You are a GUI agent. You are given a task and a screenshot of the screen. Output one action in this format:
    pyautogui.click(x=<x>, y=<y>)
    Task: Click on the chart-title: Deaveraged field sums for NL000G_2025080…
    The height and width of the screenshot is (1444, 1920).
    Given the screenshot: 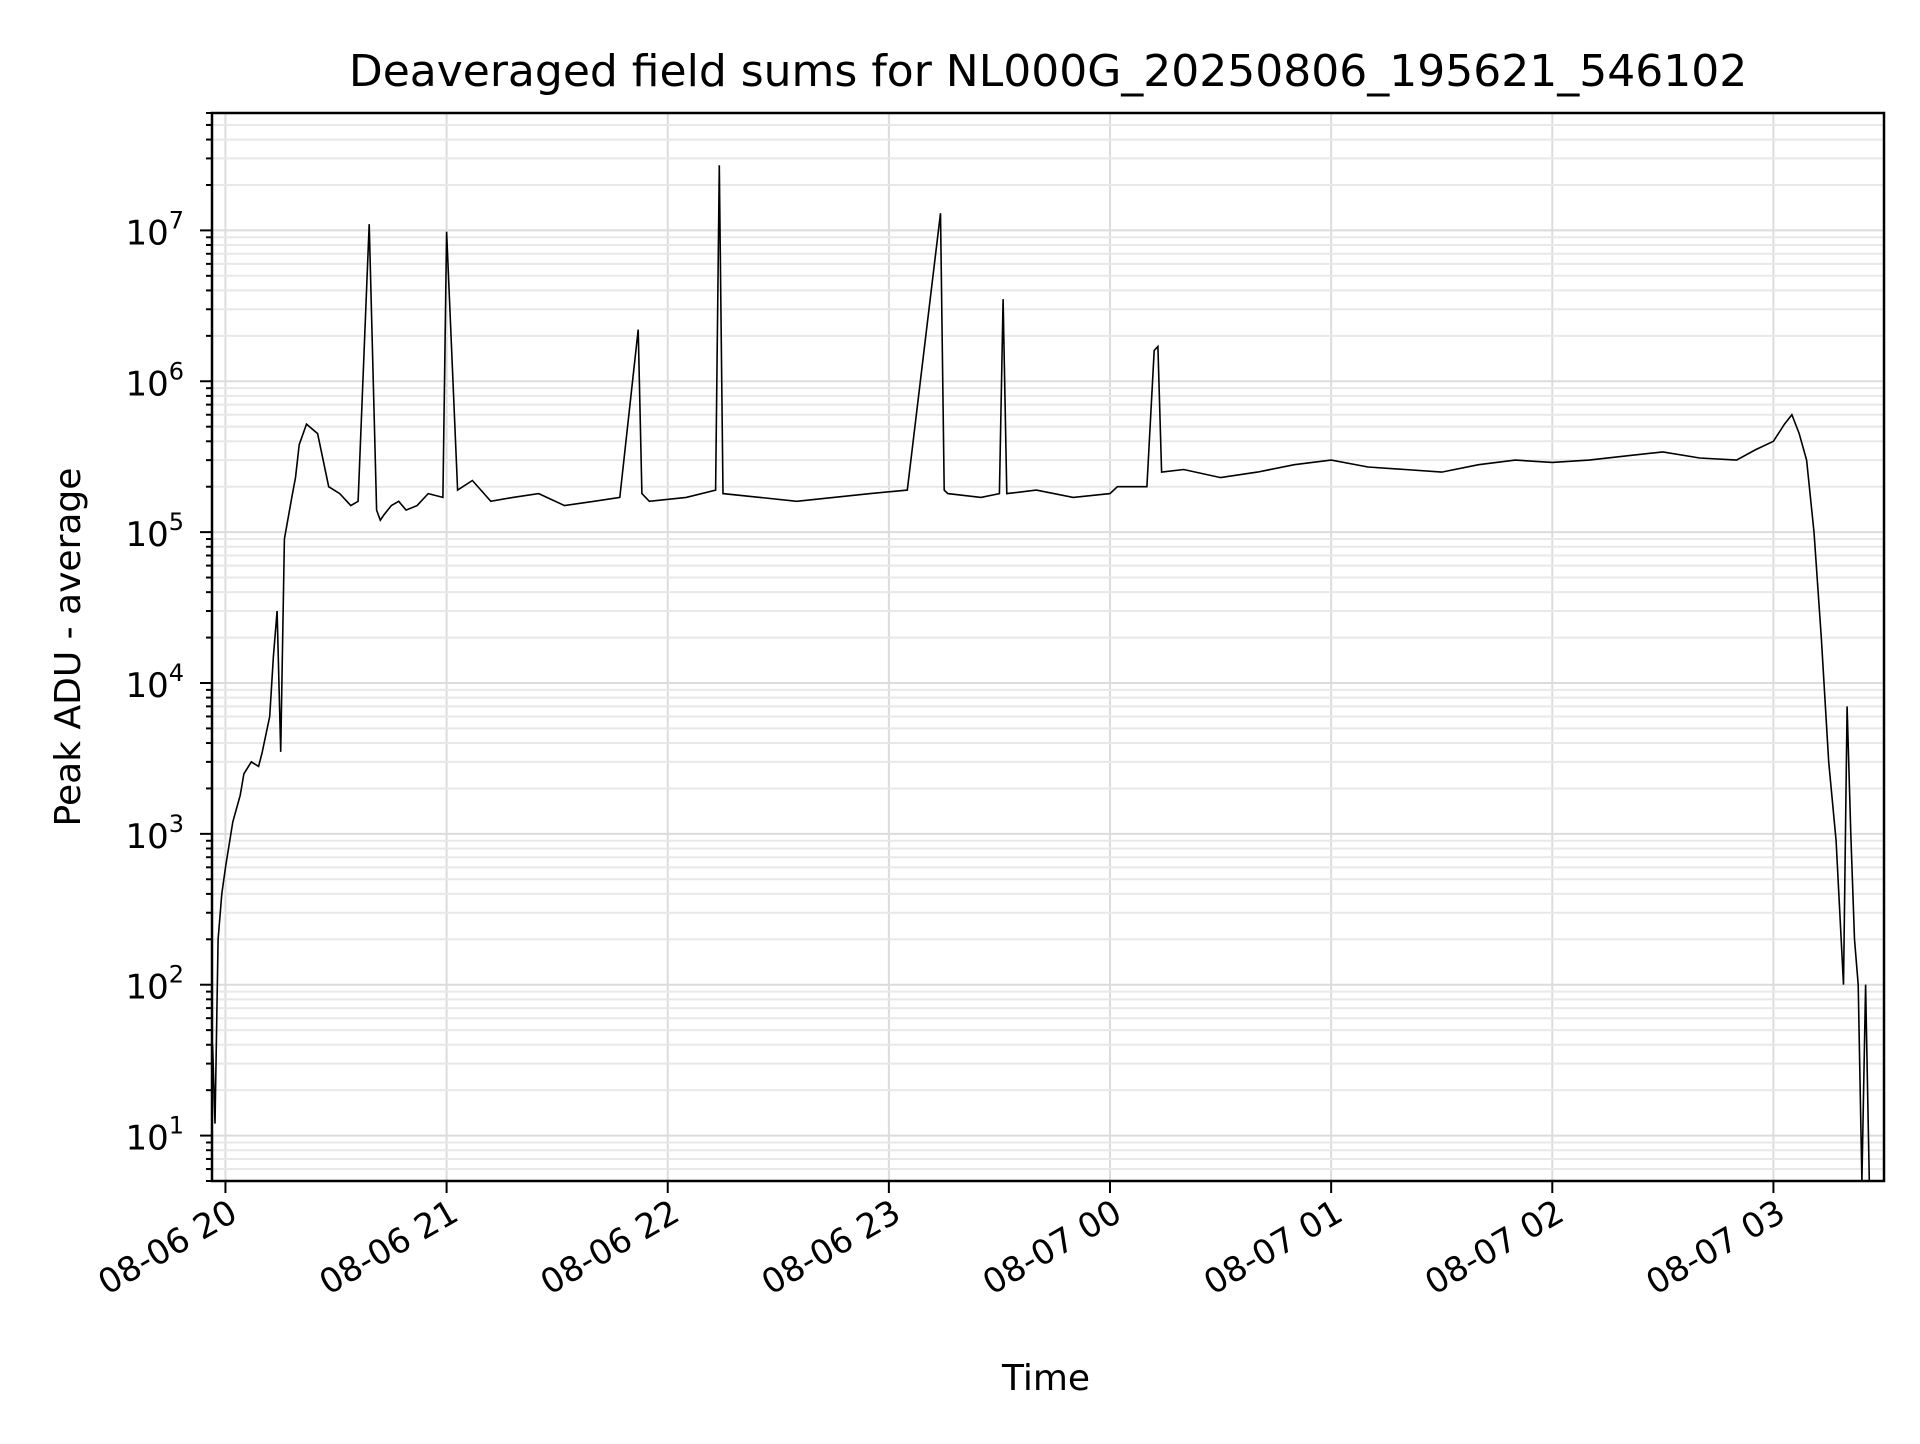 What is the action you would take?
    pyautogui.click(x=1048, y=71)
    